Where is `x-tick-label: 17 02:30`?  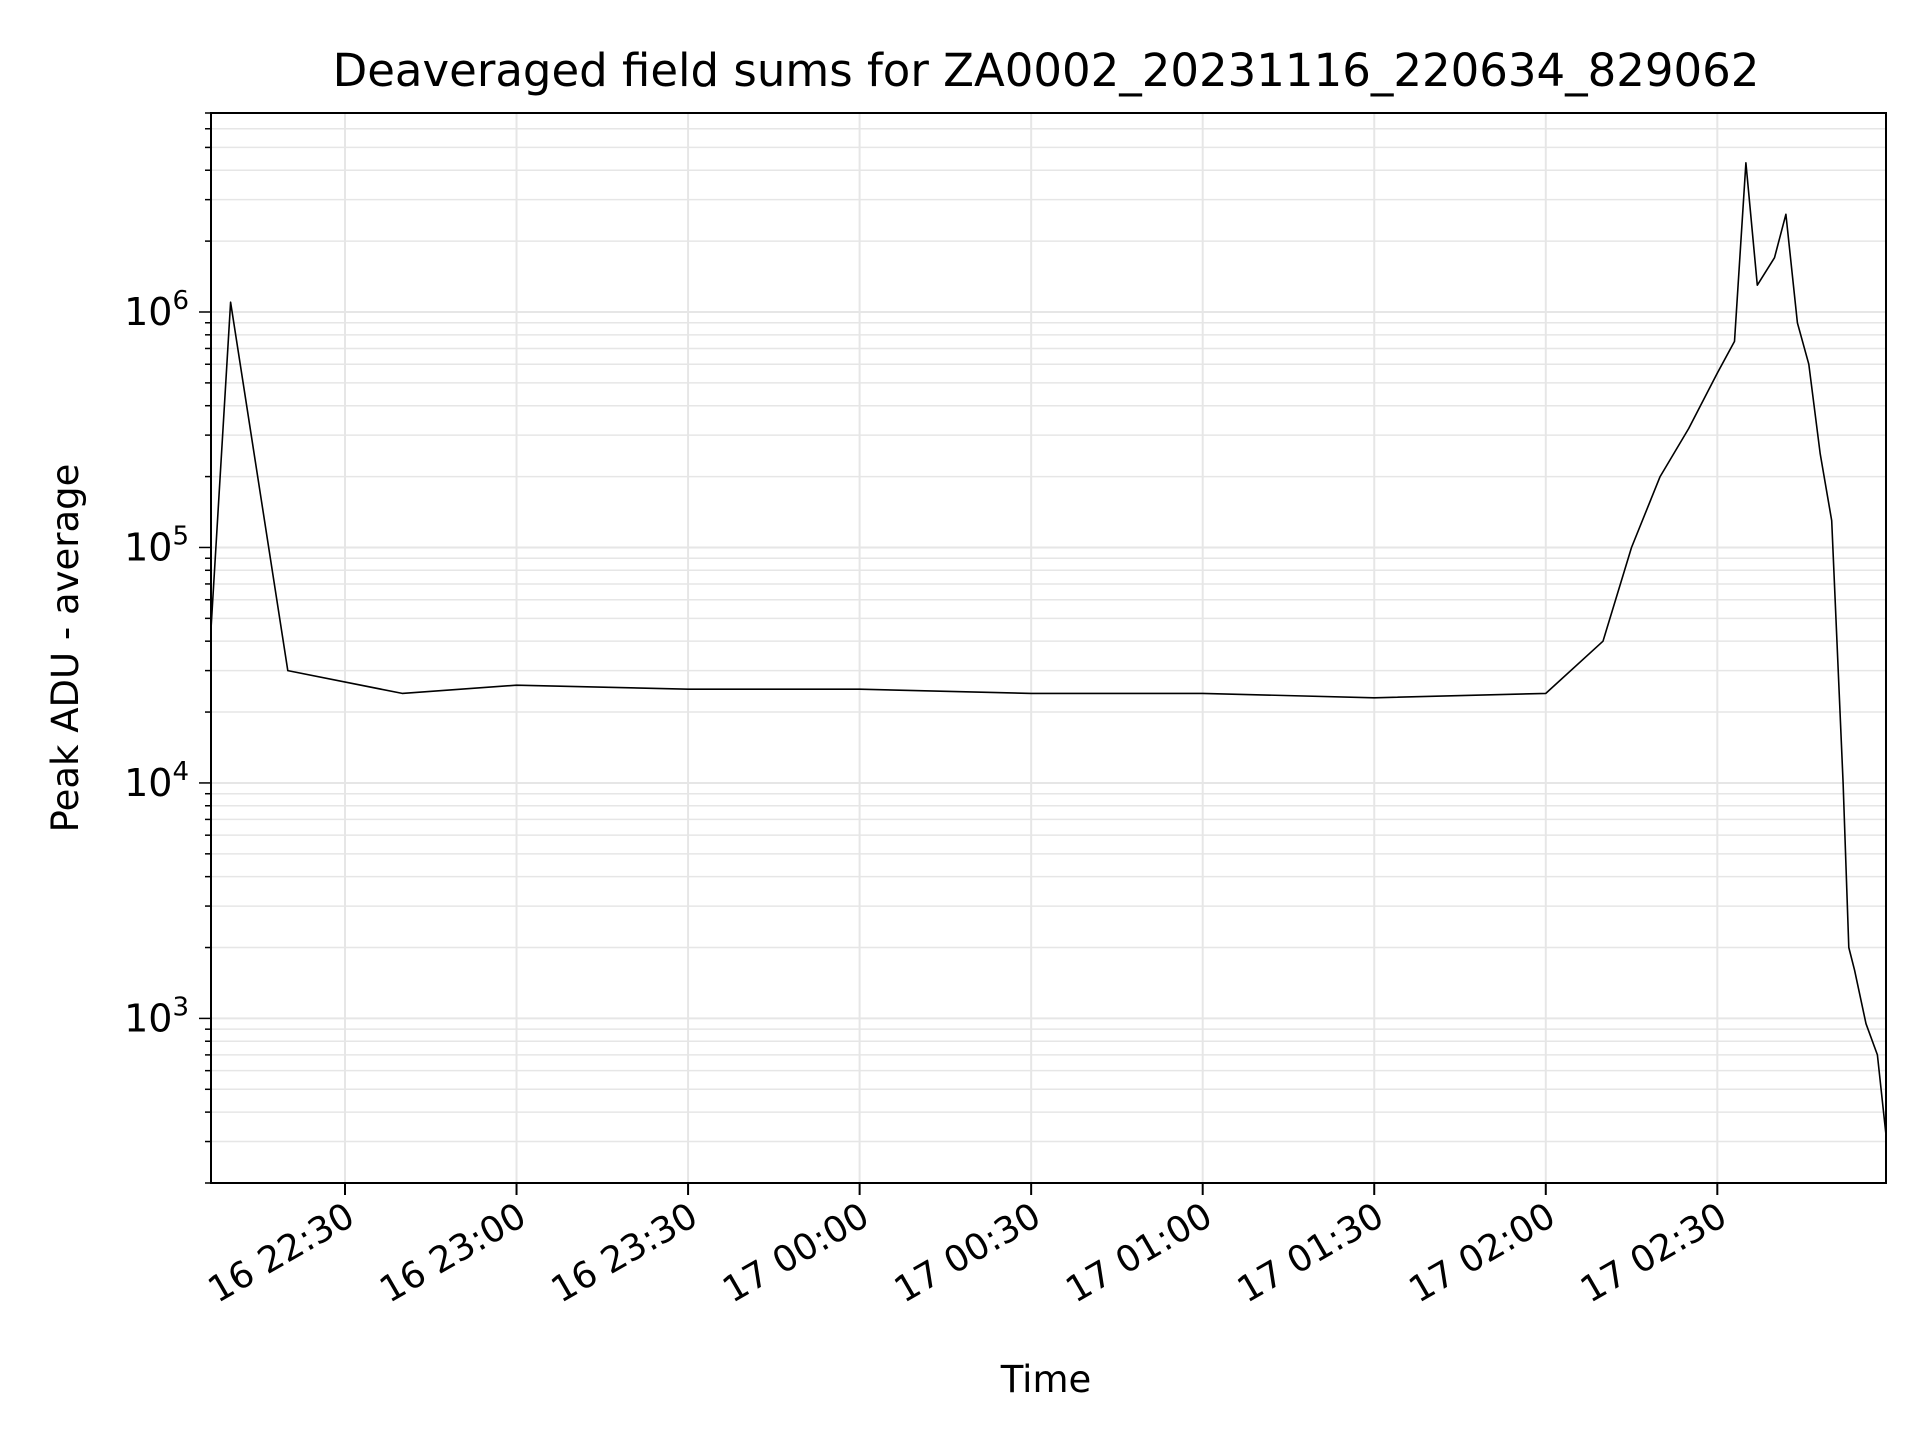 x-tick-label: 17 02:30 is located at coordinates (1654, 1253).